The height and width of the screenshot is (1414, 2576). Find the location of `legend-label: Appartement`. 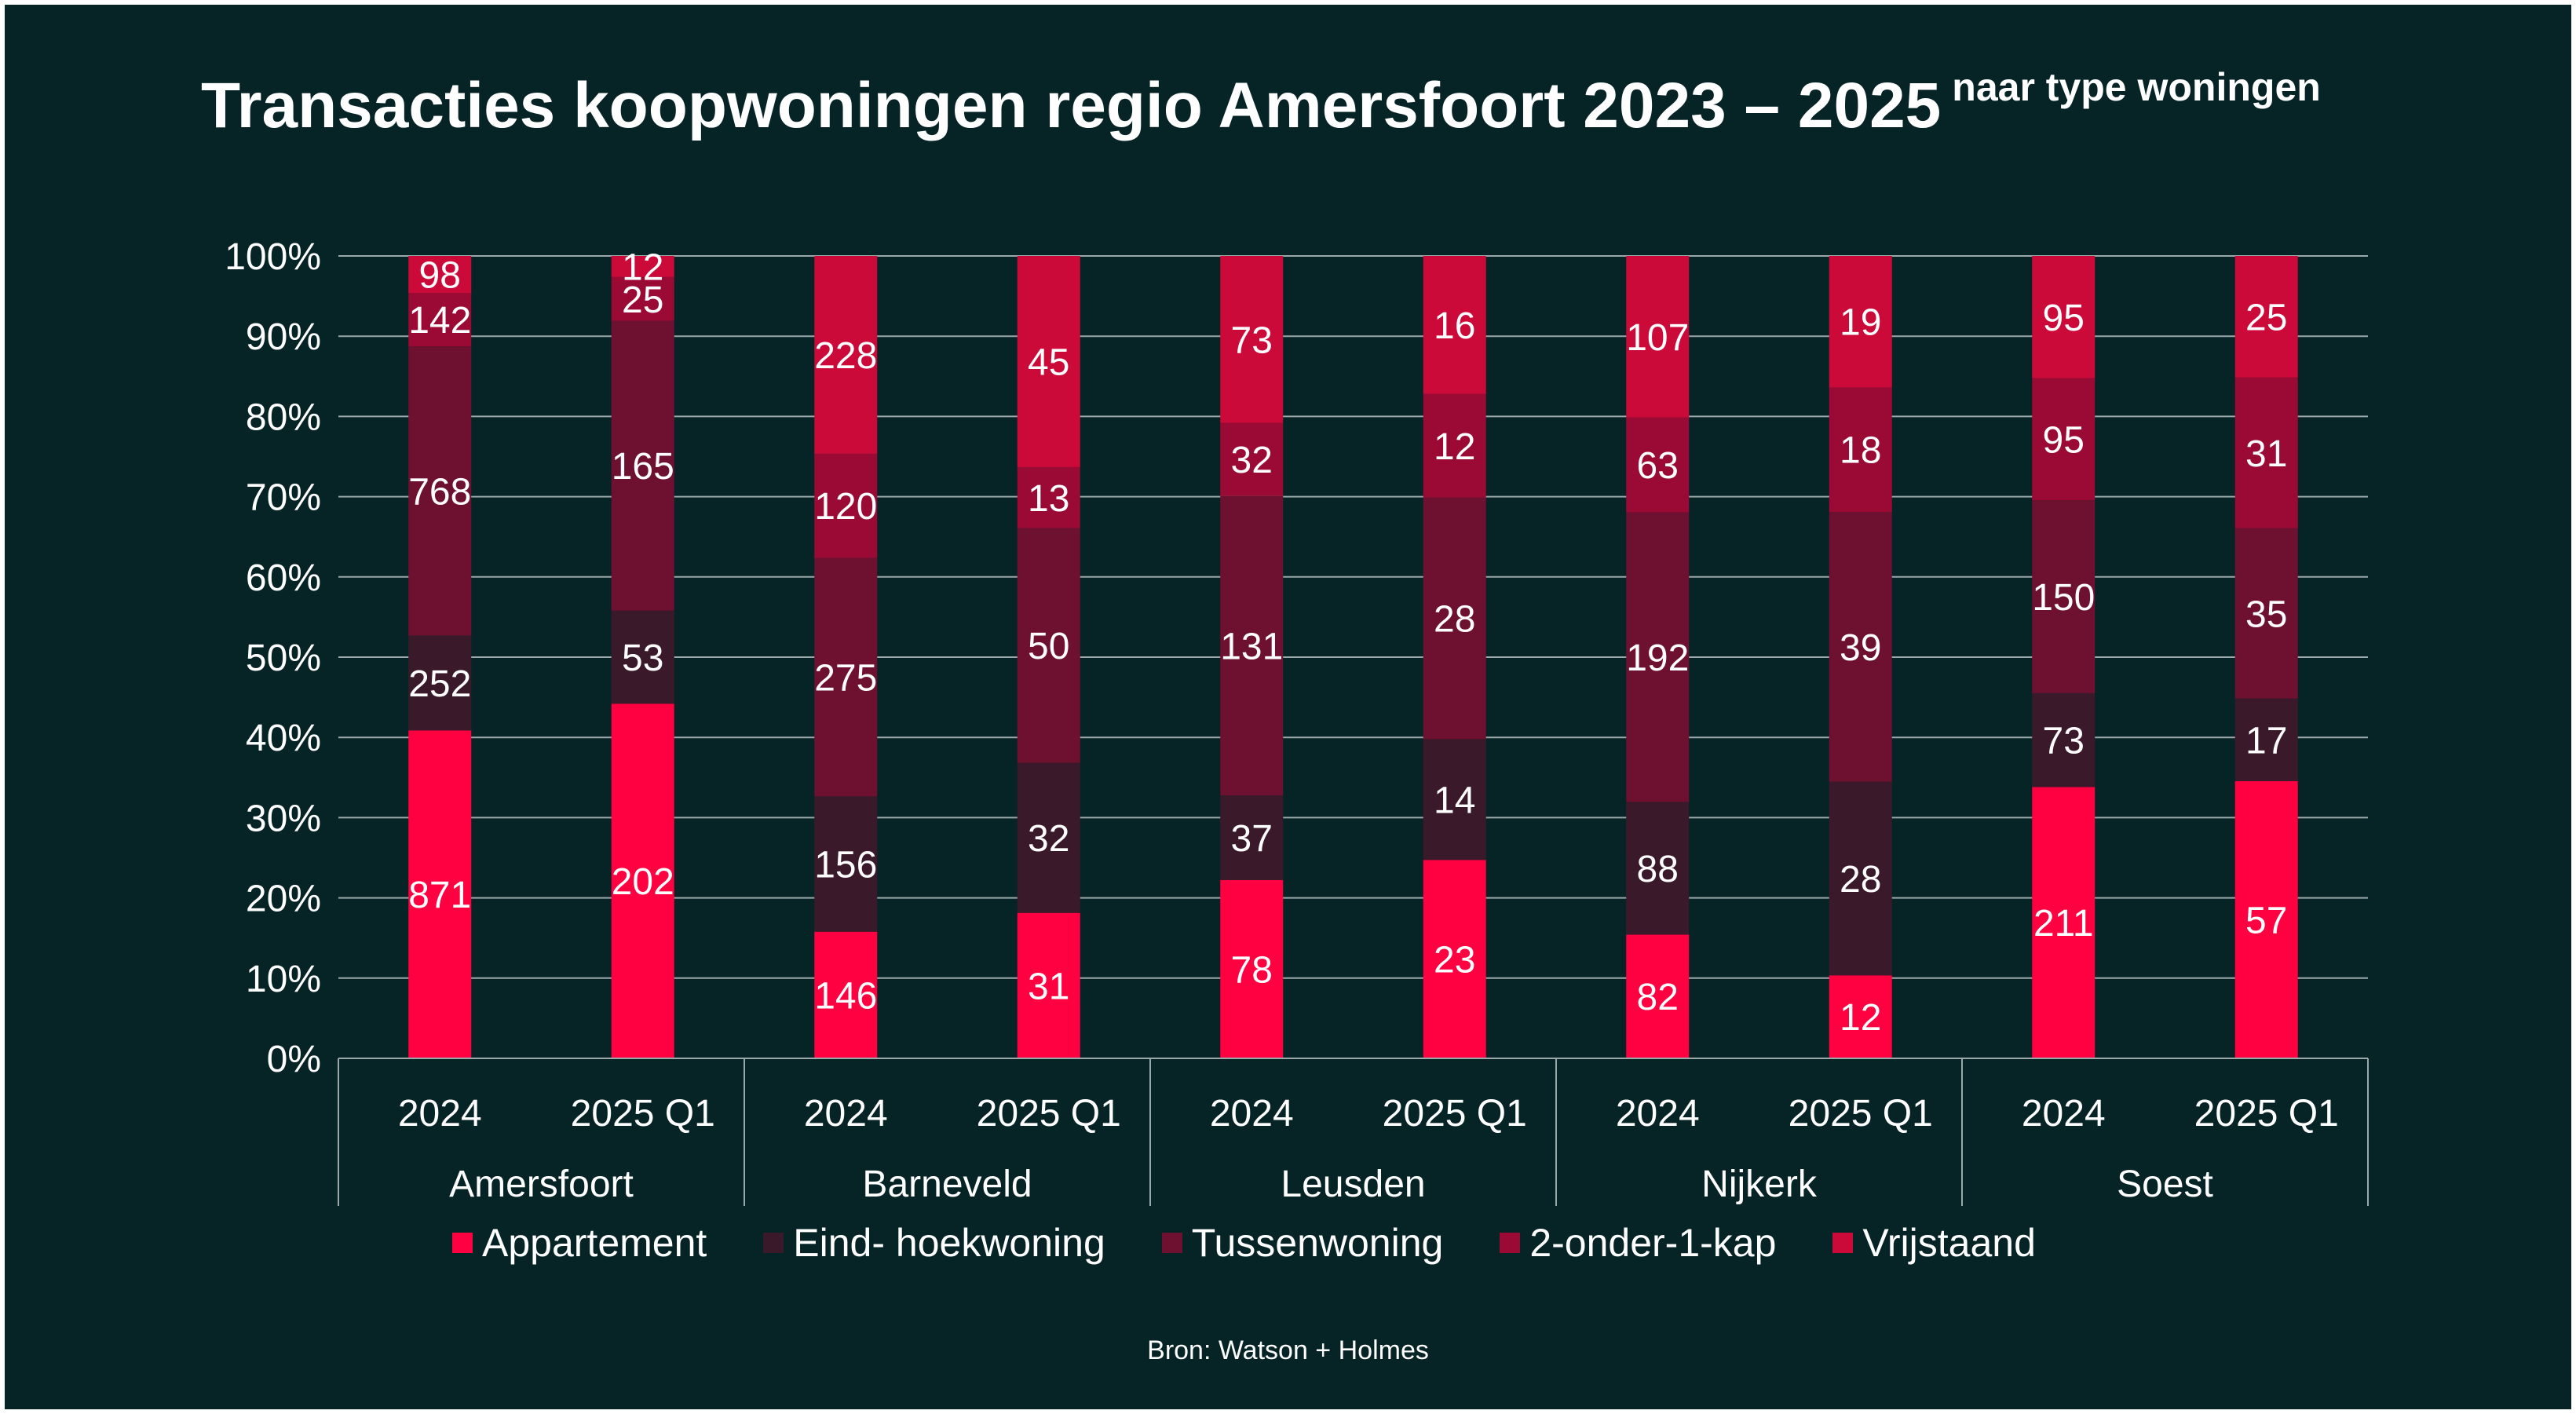

legend-label: Appartement is located at coordinates (594, 1243).